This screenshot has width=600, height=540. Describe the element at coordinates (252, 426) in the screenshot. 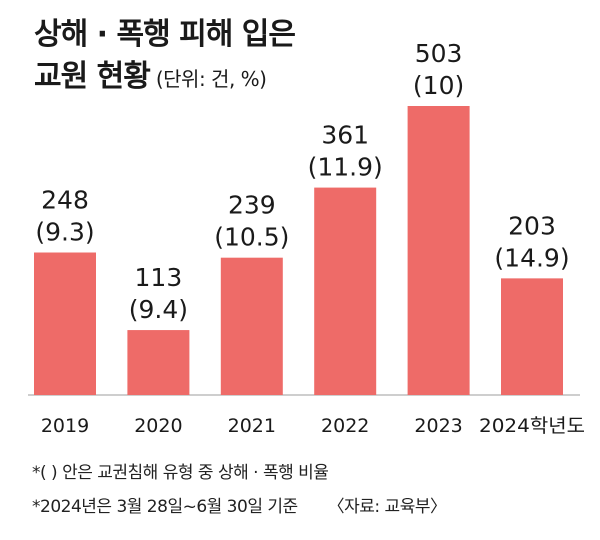

I see `x-tick-label-2021: 2021` at that location.